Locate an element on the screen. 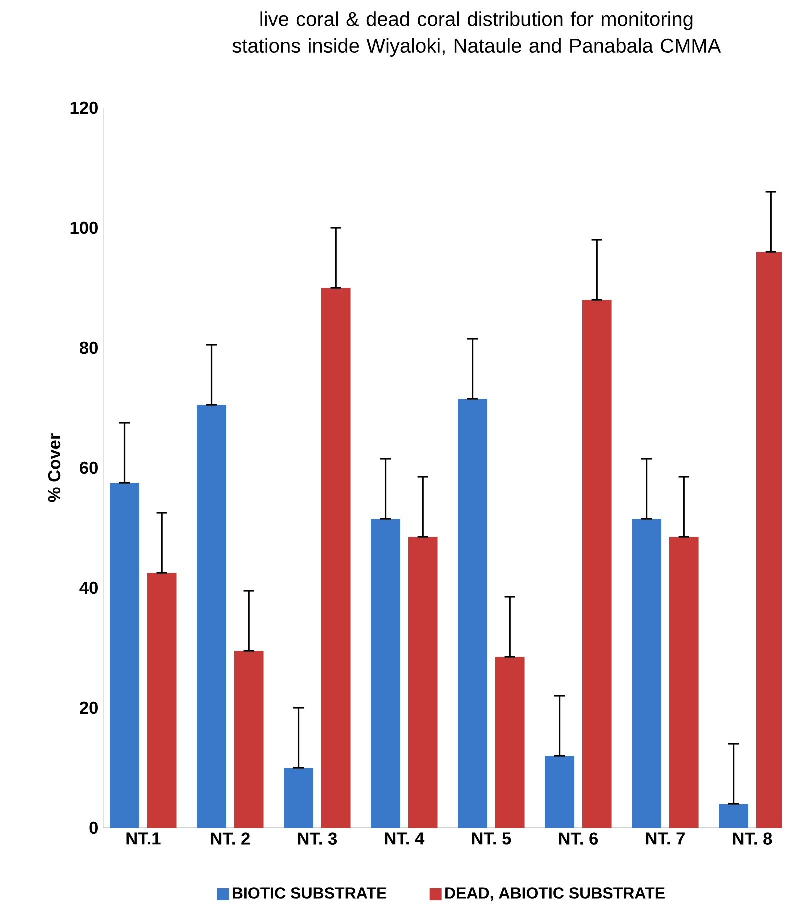 This screenshot has width=808, height=921. y-tick-label: 40 is located at coordinates (89, 588).